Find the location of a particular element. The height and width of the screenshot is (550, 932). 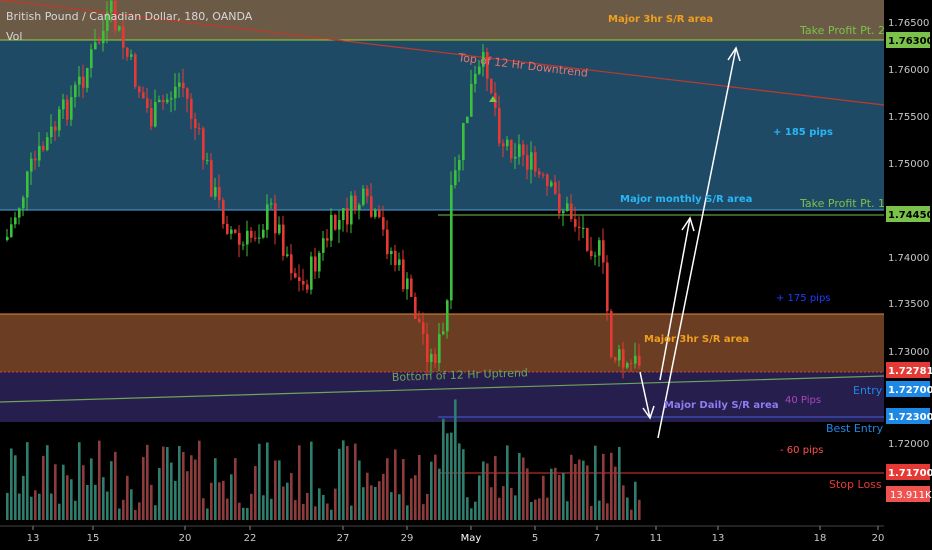

price-box-current-text: 1.72781 is located at coordinates (910, 371).